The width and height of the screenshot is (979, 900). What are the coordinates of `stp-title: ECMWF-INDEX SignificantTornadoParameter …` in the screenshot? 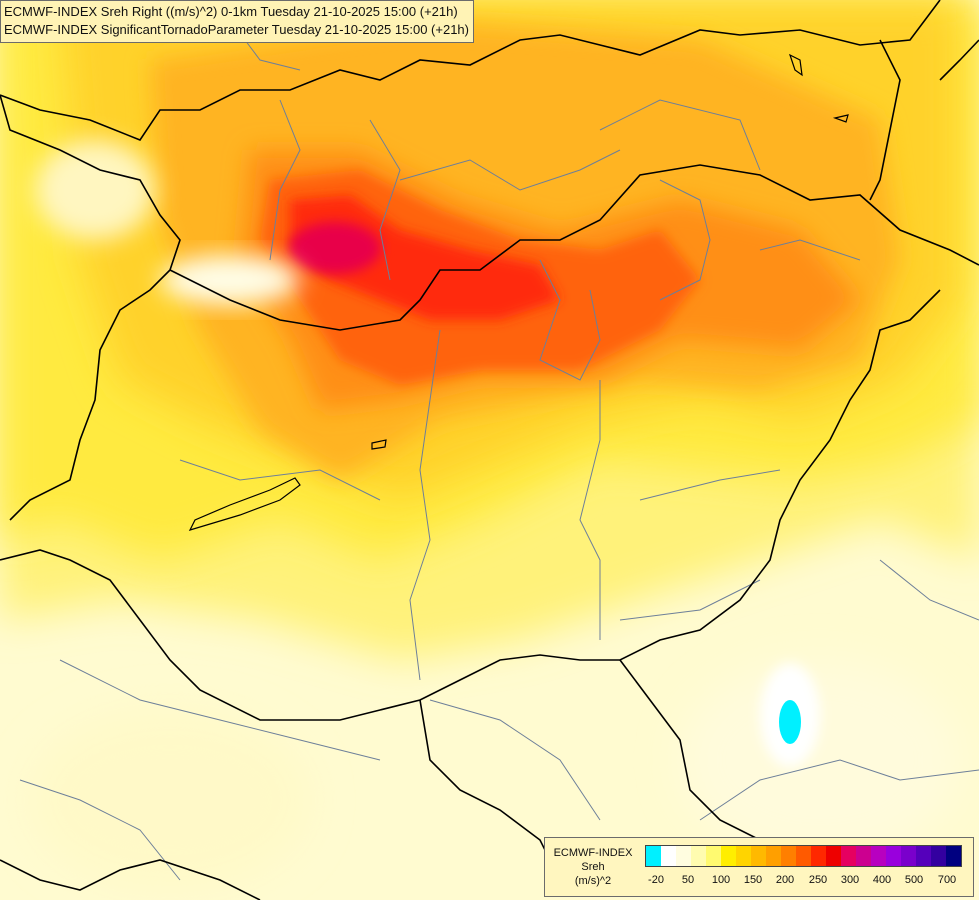 It's located at (236, 29).